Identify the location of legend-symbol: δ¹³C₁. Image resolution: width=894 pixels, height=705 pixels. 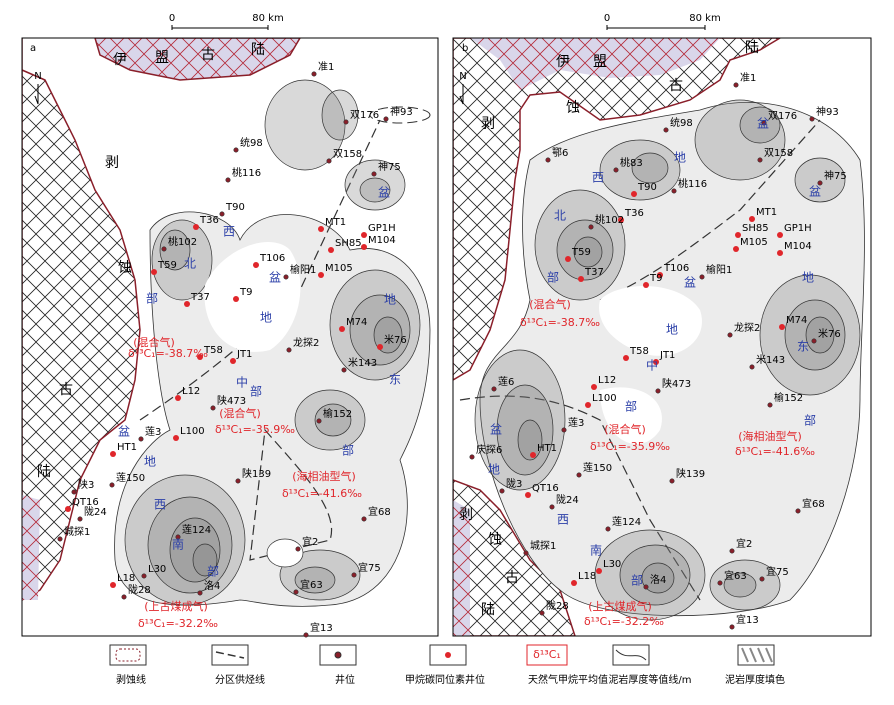
(547, 654).